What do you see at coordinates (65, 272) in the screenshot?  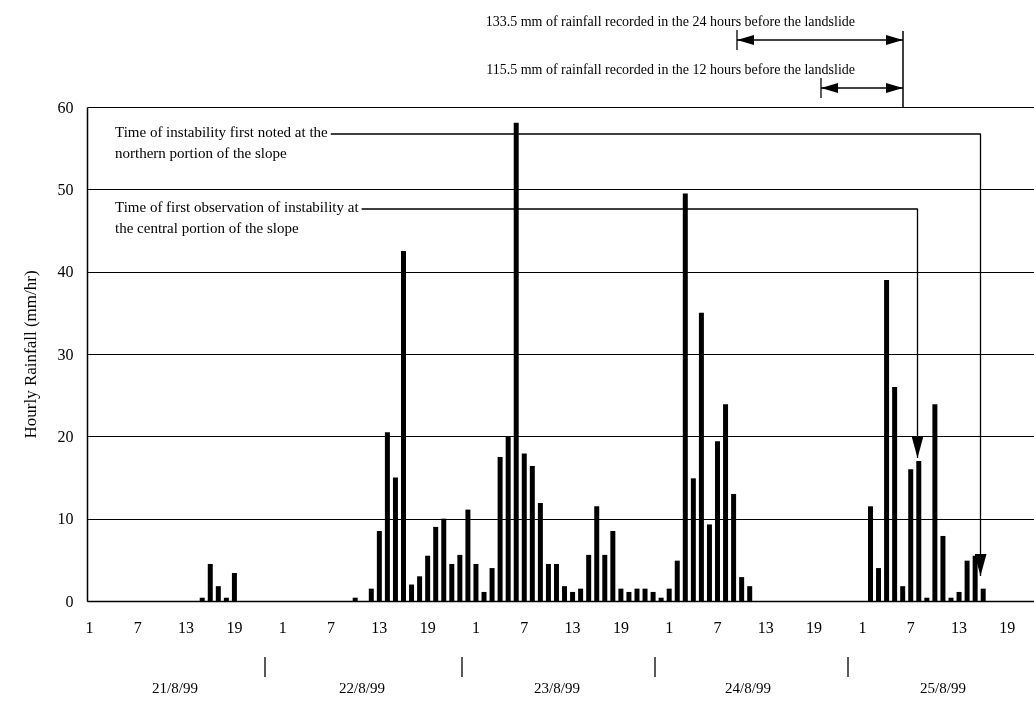 I see `y-tick-label: 40` at bounding box center [65, 272].